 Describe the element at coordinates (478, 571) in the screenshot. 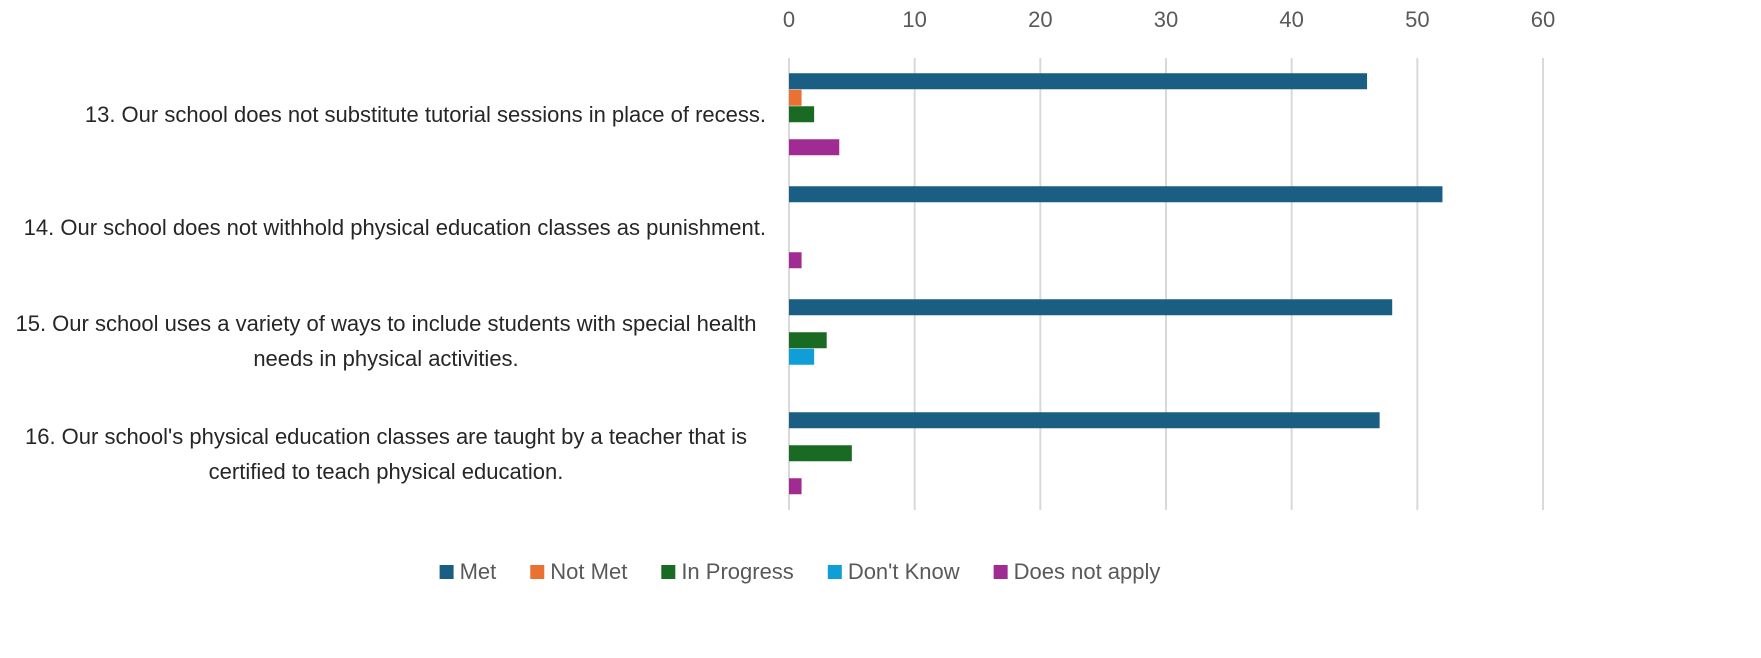

I see `legend-label: Met` at that location.